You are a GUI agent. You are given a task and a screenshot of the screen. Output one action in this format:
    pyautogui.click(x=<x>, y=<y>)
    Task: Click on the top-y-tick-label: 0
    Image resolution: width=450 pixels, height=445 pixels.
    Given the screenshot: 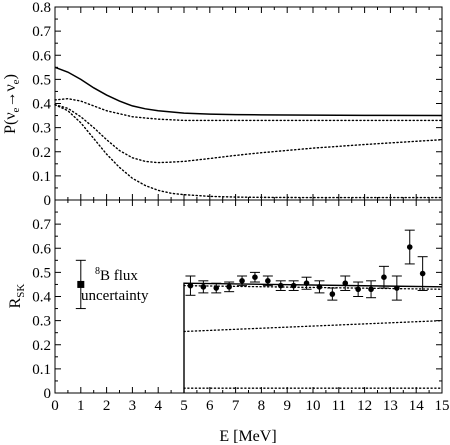 What is the action you would take?
    pyautogui.click(x=48, y=201)
    